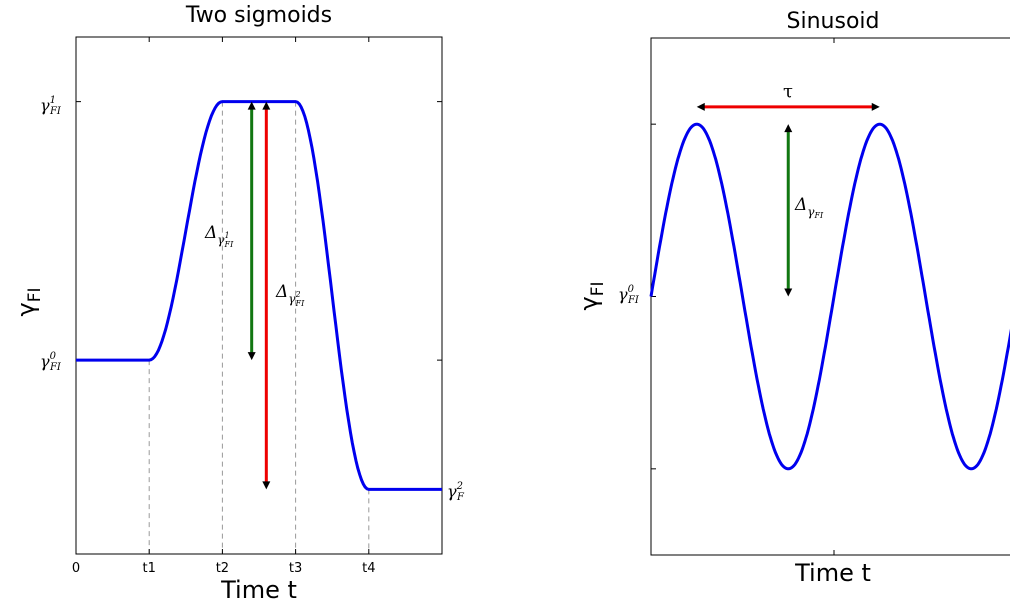 The width and height of the screenshot is (1010, 608). Describe the element at coordinates (219, 236) in the screenshot. I see `left-arrow-label-delta1: Δγ1 FI` at that location.